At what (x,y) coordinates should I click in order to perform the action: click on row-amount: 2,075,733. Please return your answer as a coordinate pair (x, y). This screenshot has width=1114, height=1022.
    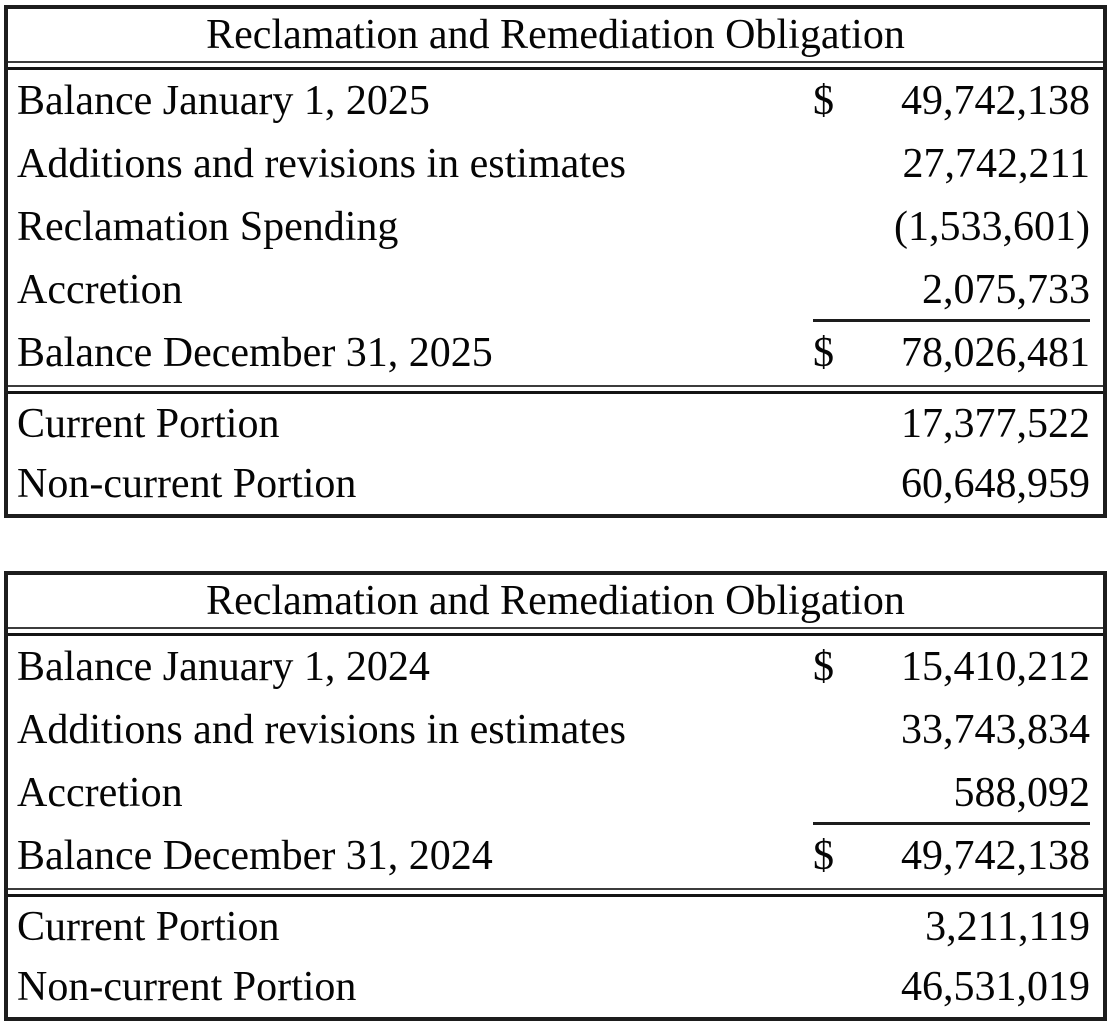
    Looking at the image, I should click on (1006, 290).